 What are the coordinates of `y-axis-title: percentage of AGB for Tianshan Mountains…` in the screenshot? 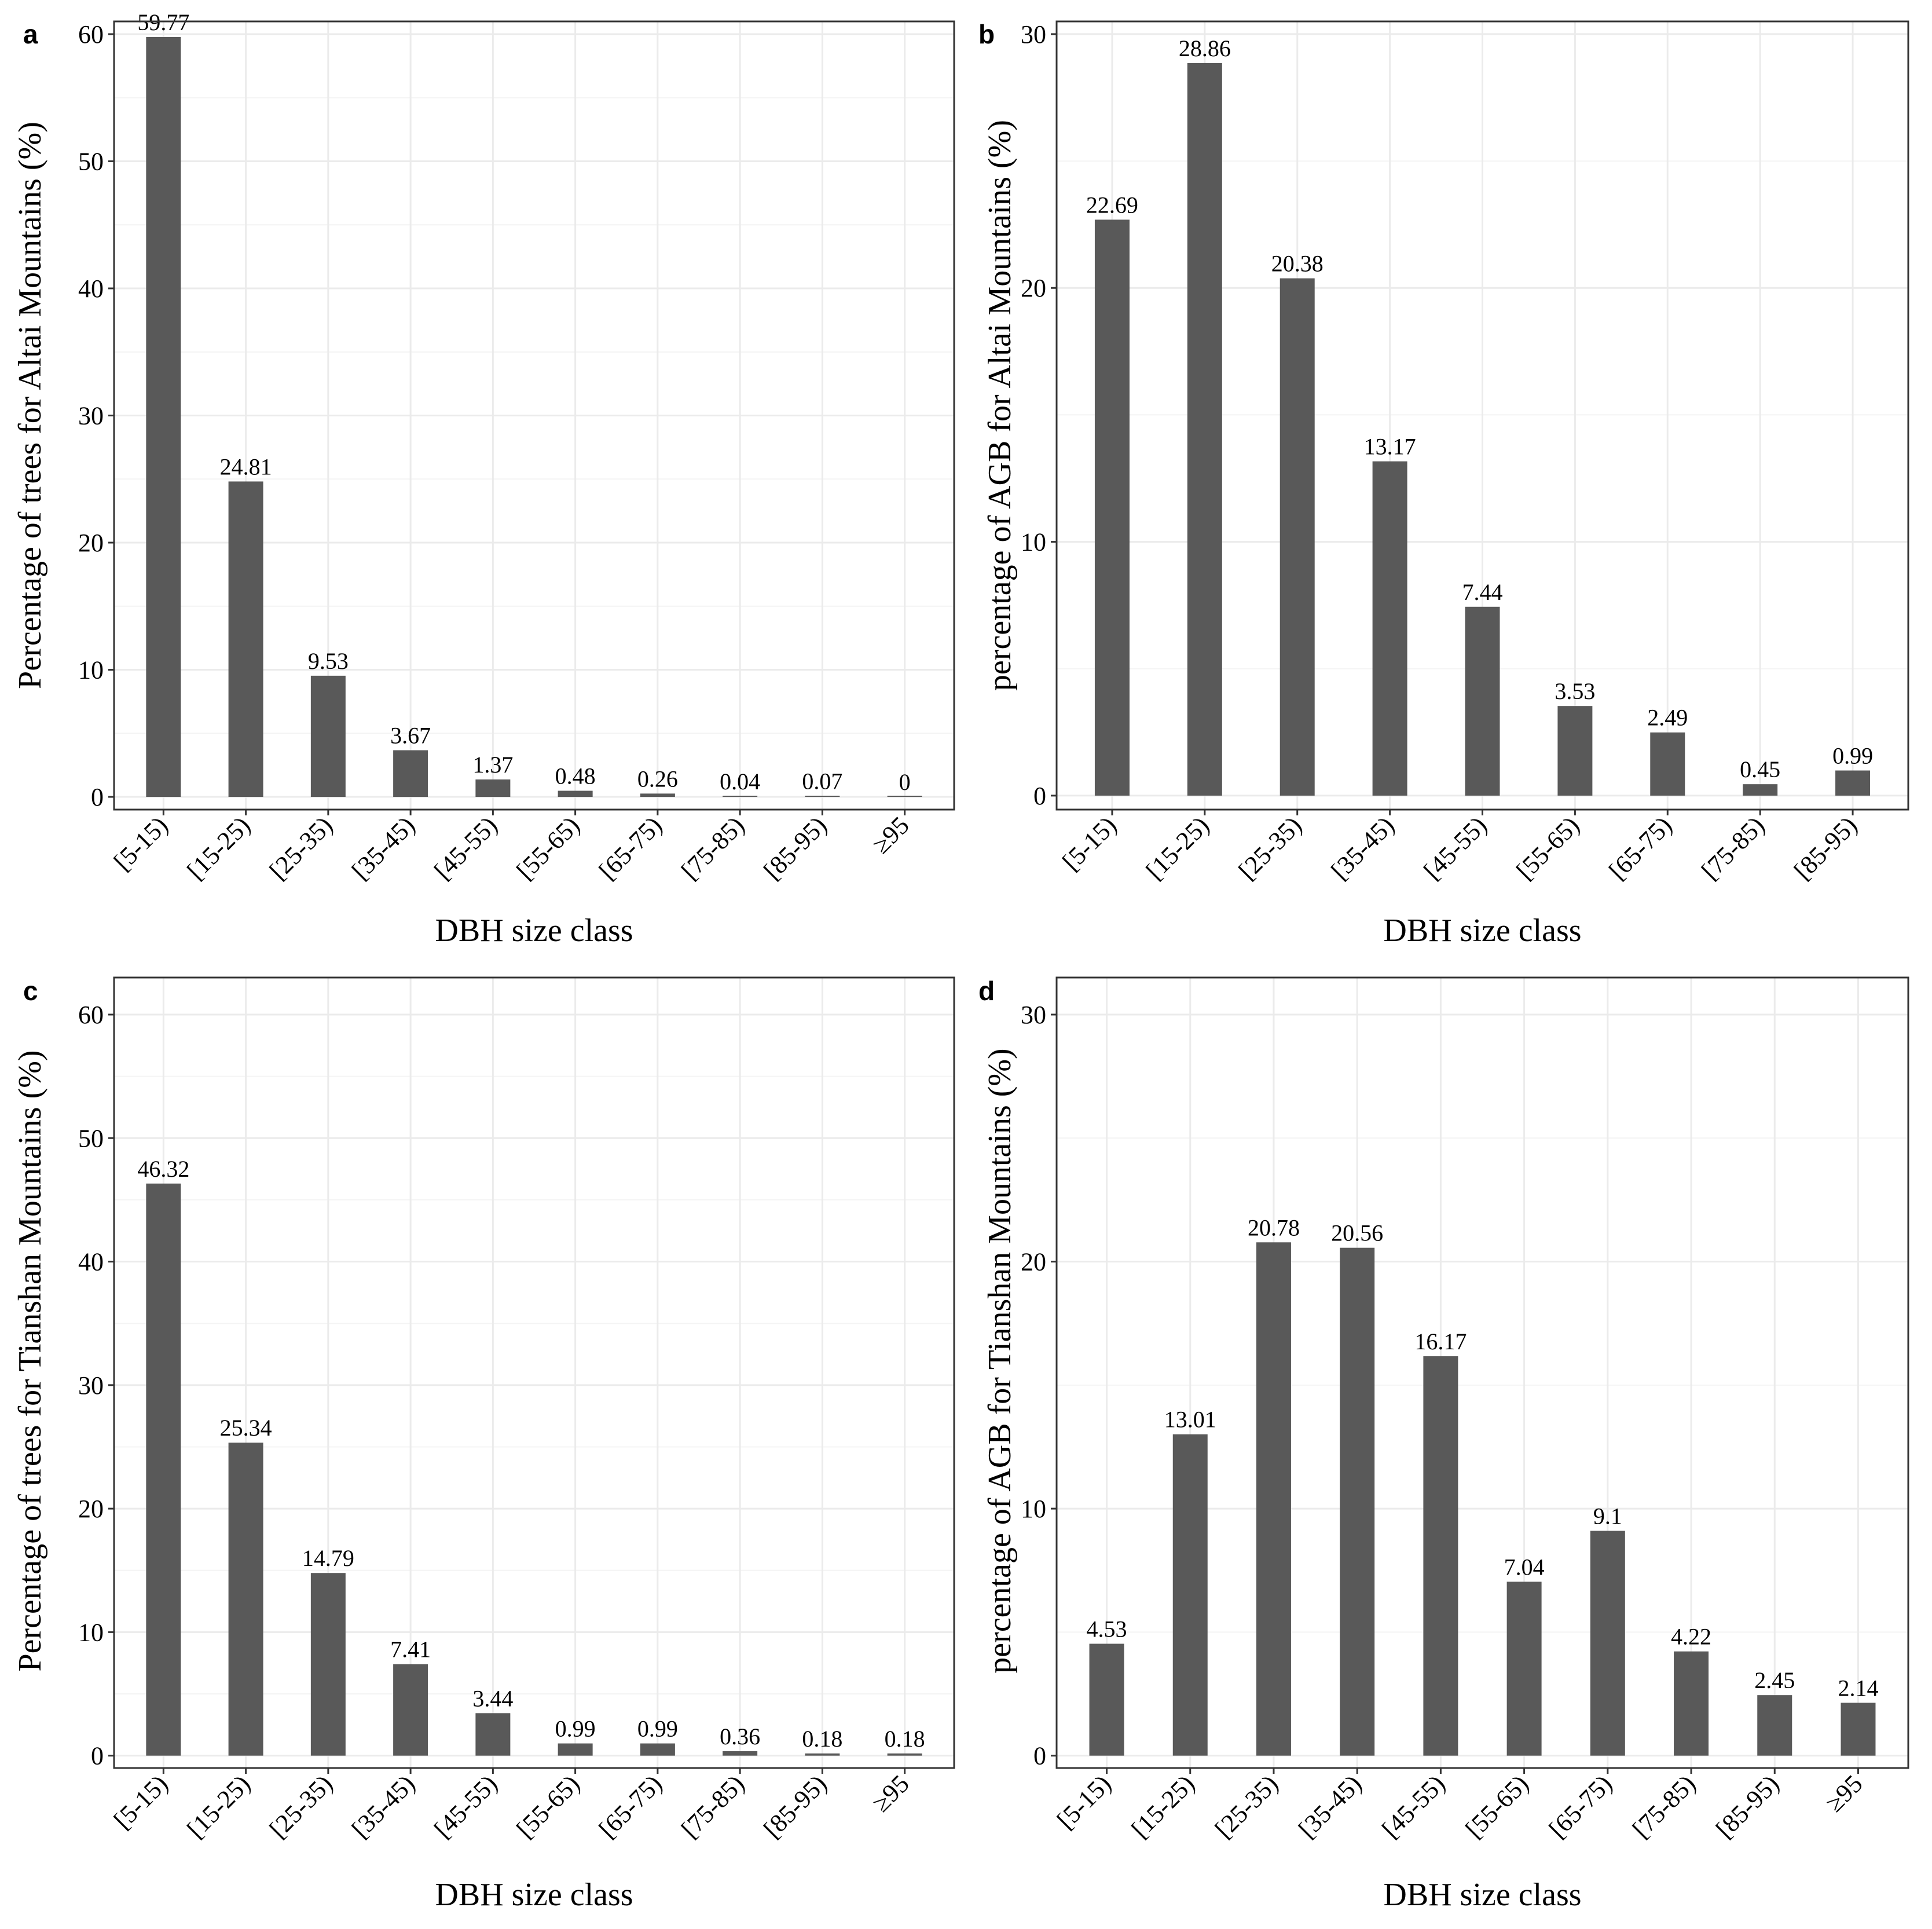 It's located at (1000, 1361).